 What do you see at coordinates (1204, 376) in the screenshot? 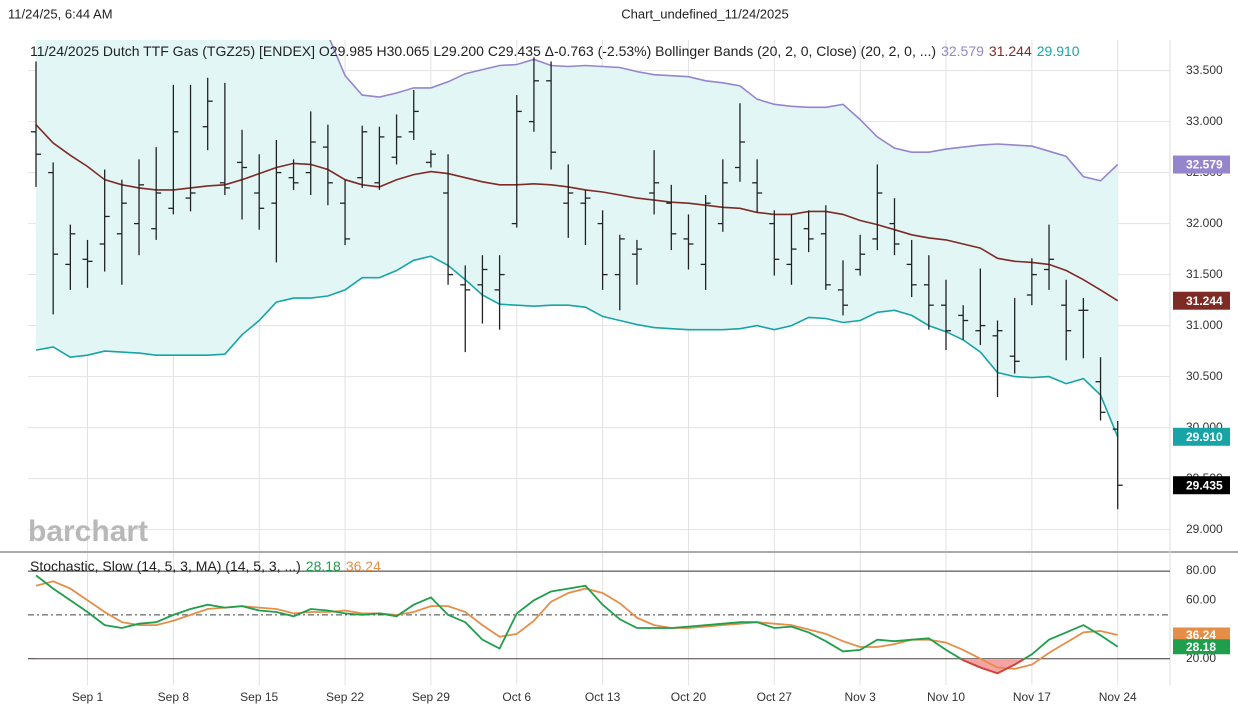
I see `y-tick-label: 30.500` at bounding box center [1204, 376].